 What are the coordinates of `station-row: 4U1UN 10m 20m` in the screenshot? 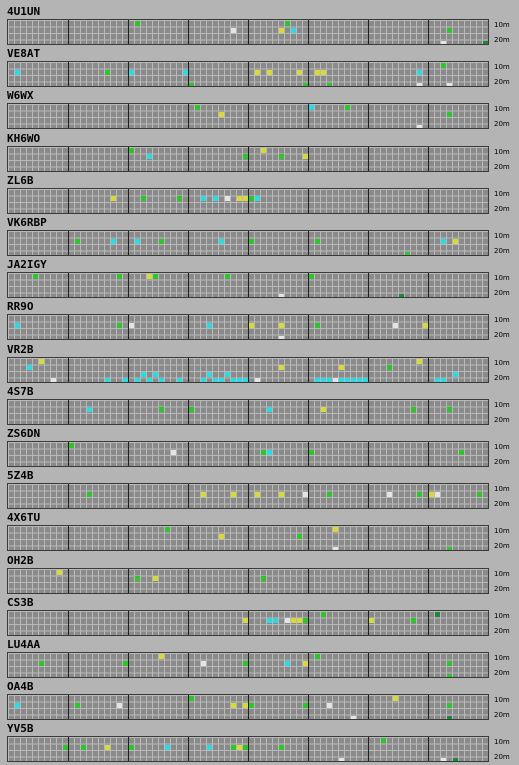 It's located at (259, 26).